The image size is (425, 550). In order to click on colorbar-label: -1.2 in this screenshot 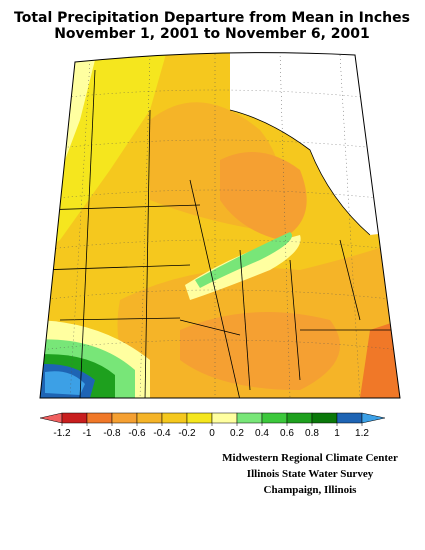, I will do `click(62, 433)`.